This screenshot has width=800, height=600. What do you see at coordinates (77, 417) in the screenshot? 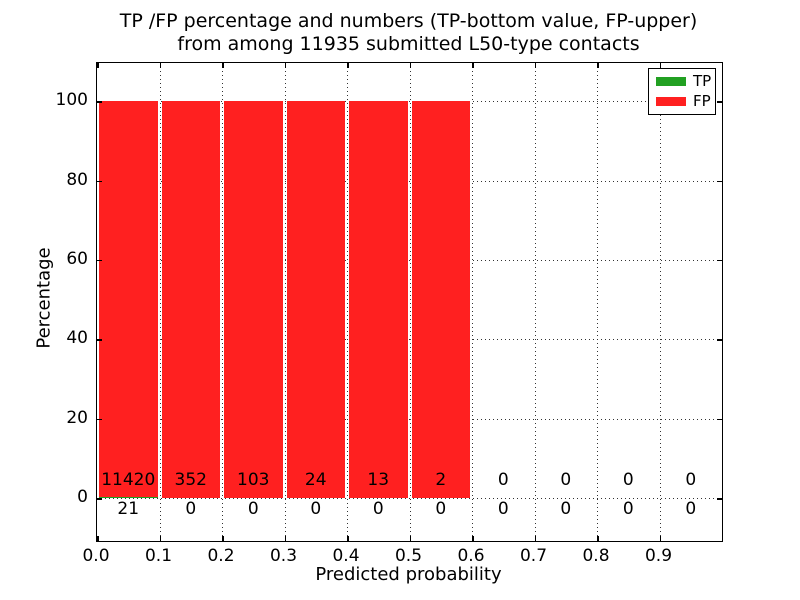
I see `y-tick-label: 20` at bounding box center [77, 417].